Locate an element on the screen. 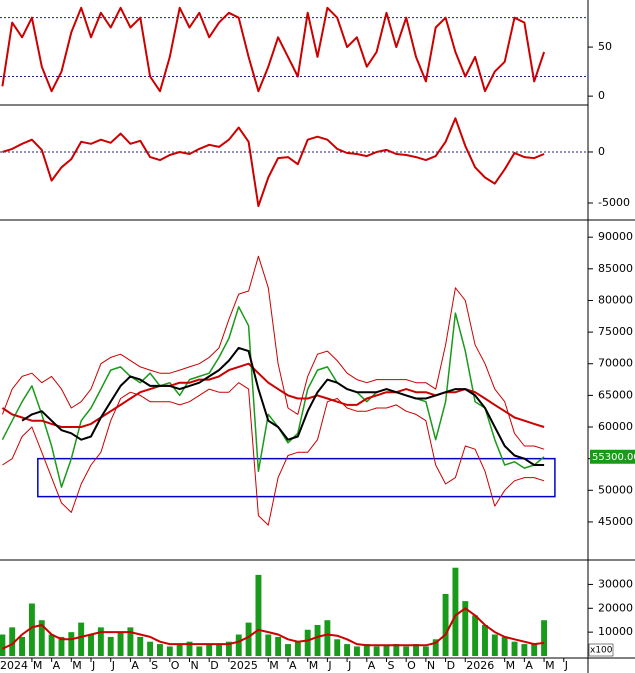  last-price-label: 55300.00 is located at coordinates (613, 457).